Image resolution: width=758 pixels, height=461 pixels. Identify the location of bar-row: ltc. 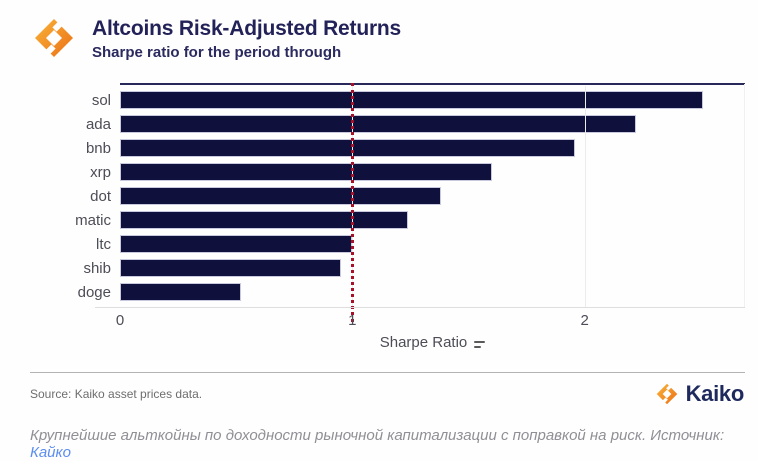
(379, 244).